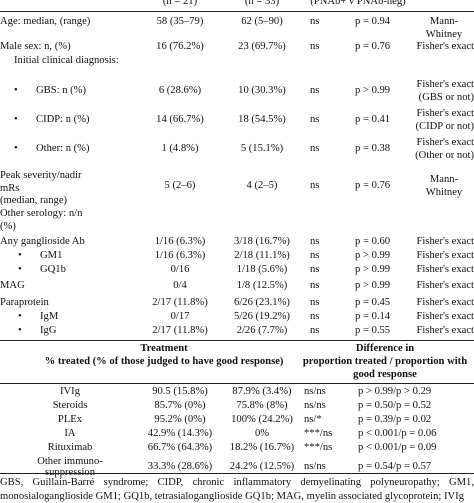 This screenshot has width=474, height=503. Describe the element at coordinates (395, 391) in the screenshot. I see `cell-p: p > 0.99/p > 0.29` at that location.